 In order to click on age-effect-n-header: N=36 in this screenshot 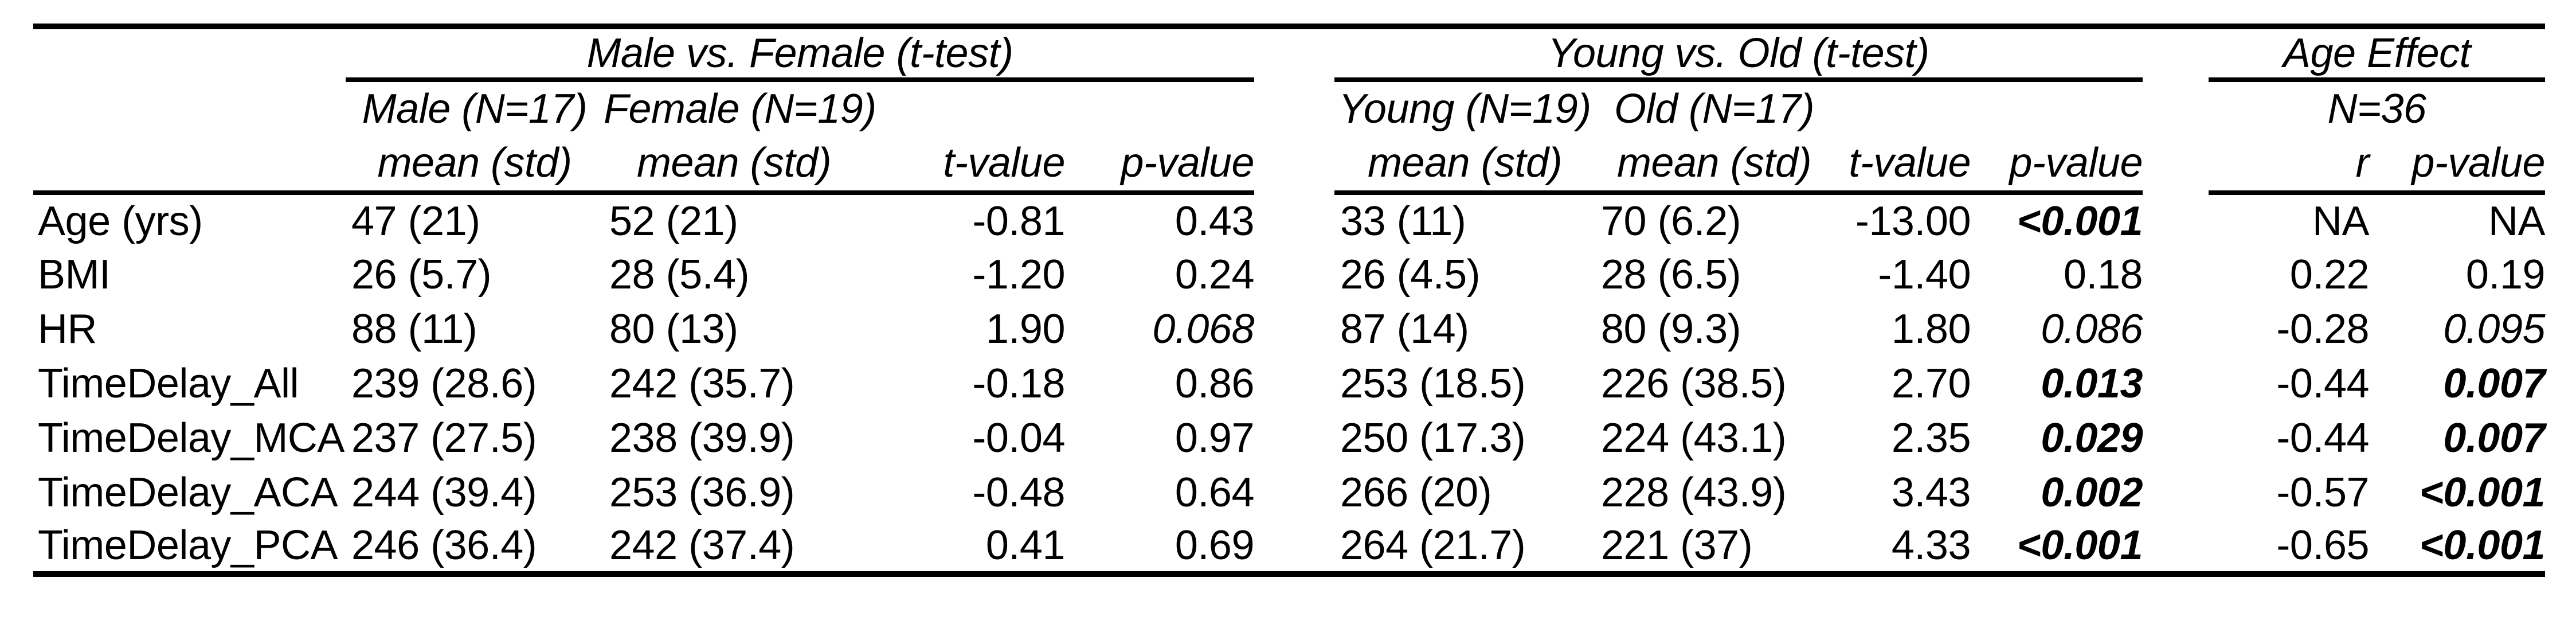, I will do `click(2376, 109)`.